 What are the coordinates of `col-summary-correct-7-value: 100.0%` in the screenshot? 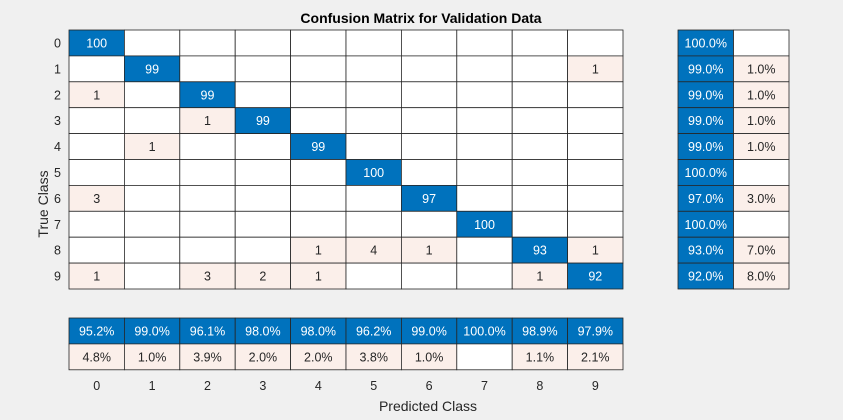 It's located at (484, 331).